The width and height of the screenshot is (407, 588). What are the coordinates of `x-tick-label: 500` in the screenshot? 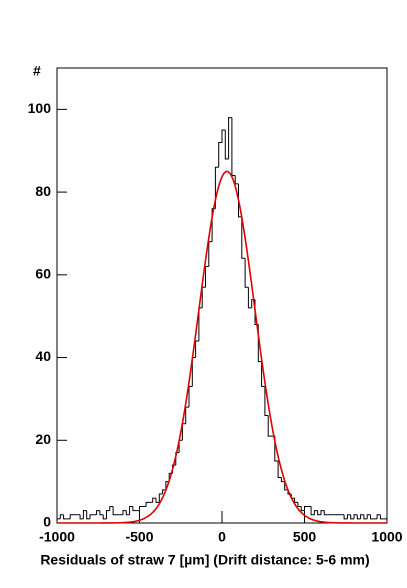 It's located at (305, 537).